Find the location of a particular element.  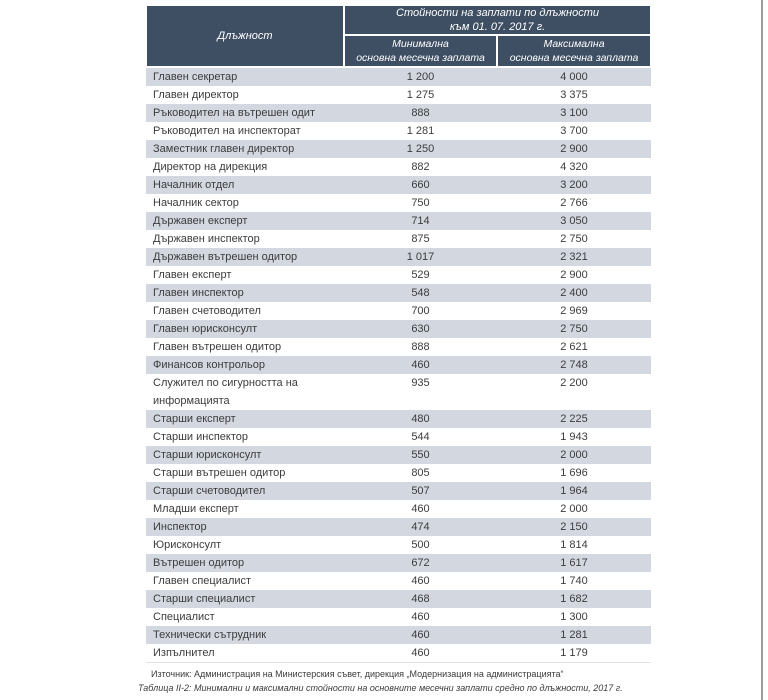

max-cell: 4 000 is located at coordinates (574, 76).